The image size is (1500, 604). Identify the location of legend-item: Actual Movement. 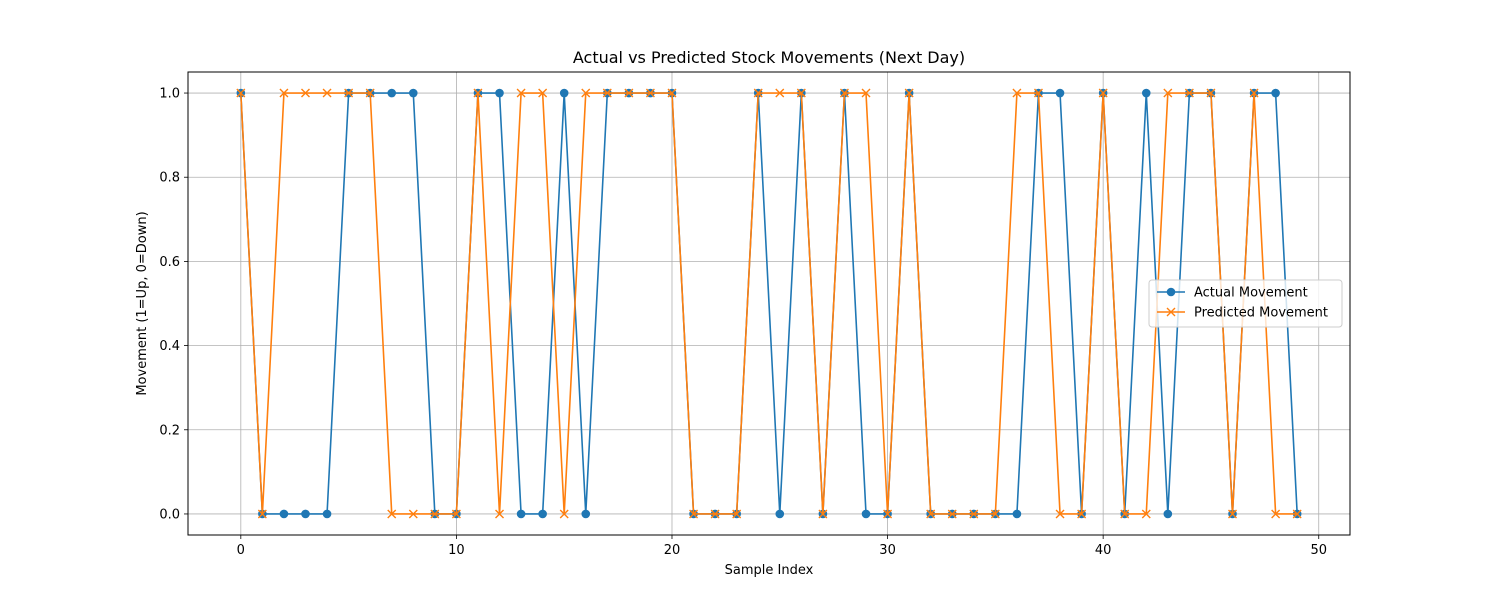
(1232, 293).